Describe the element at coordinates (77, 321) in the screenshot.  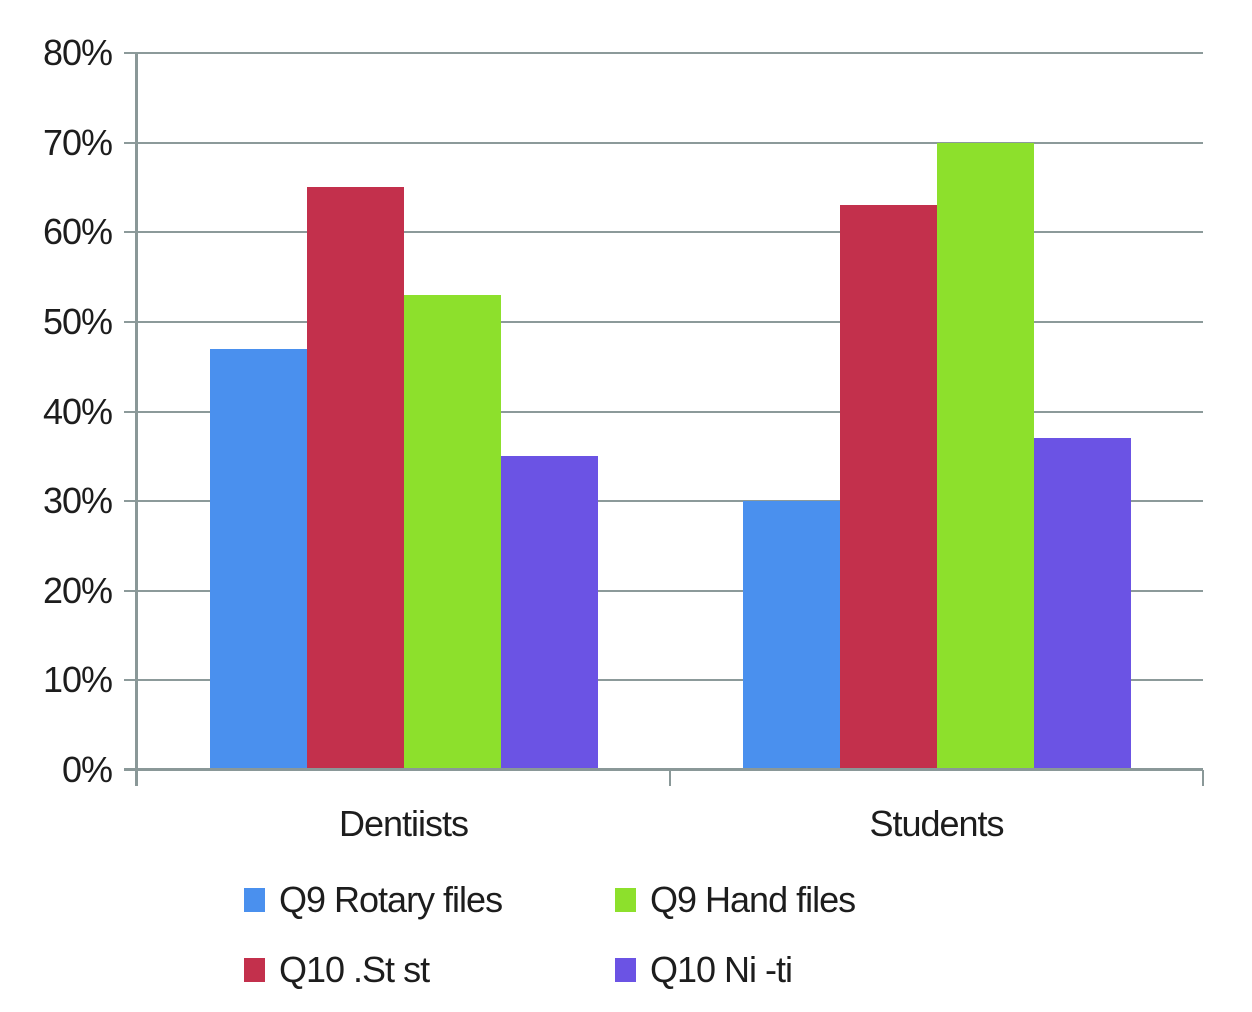
I see `y-tick-label-50%: 50%` at that location.